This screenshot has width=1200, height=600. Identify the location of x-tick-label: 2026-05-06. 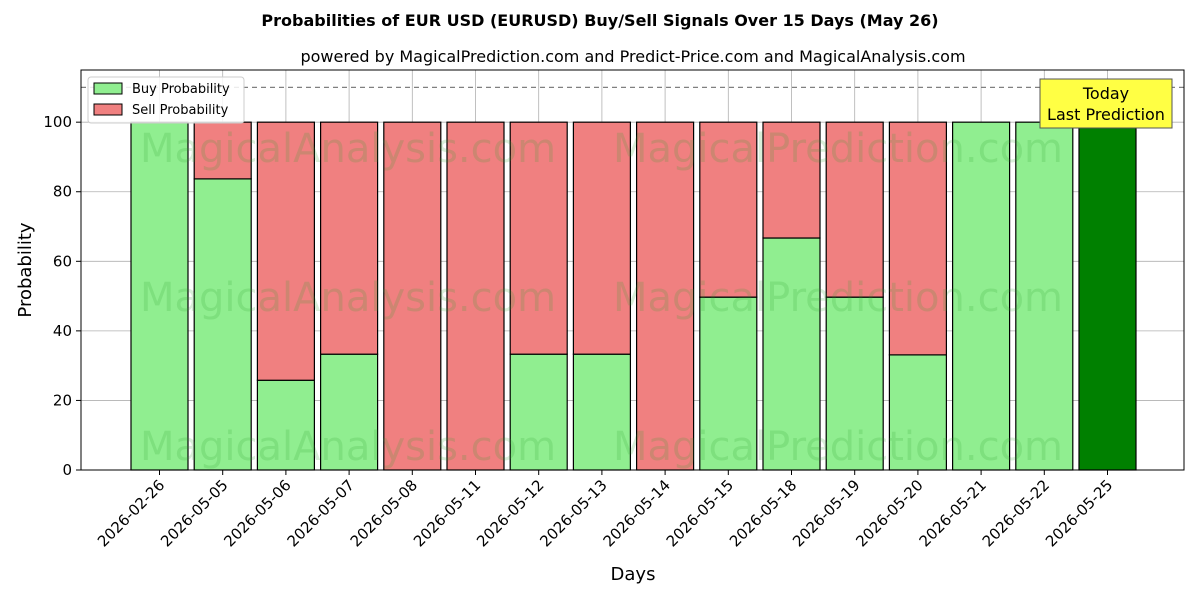
(257, 513).